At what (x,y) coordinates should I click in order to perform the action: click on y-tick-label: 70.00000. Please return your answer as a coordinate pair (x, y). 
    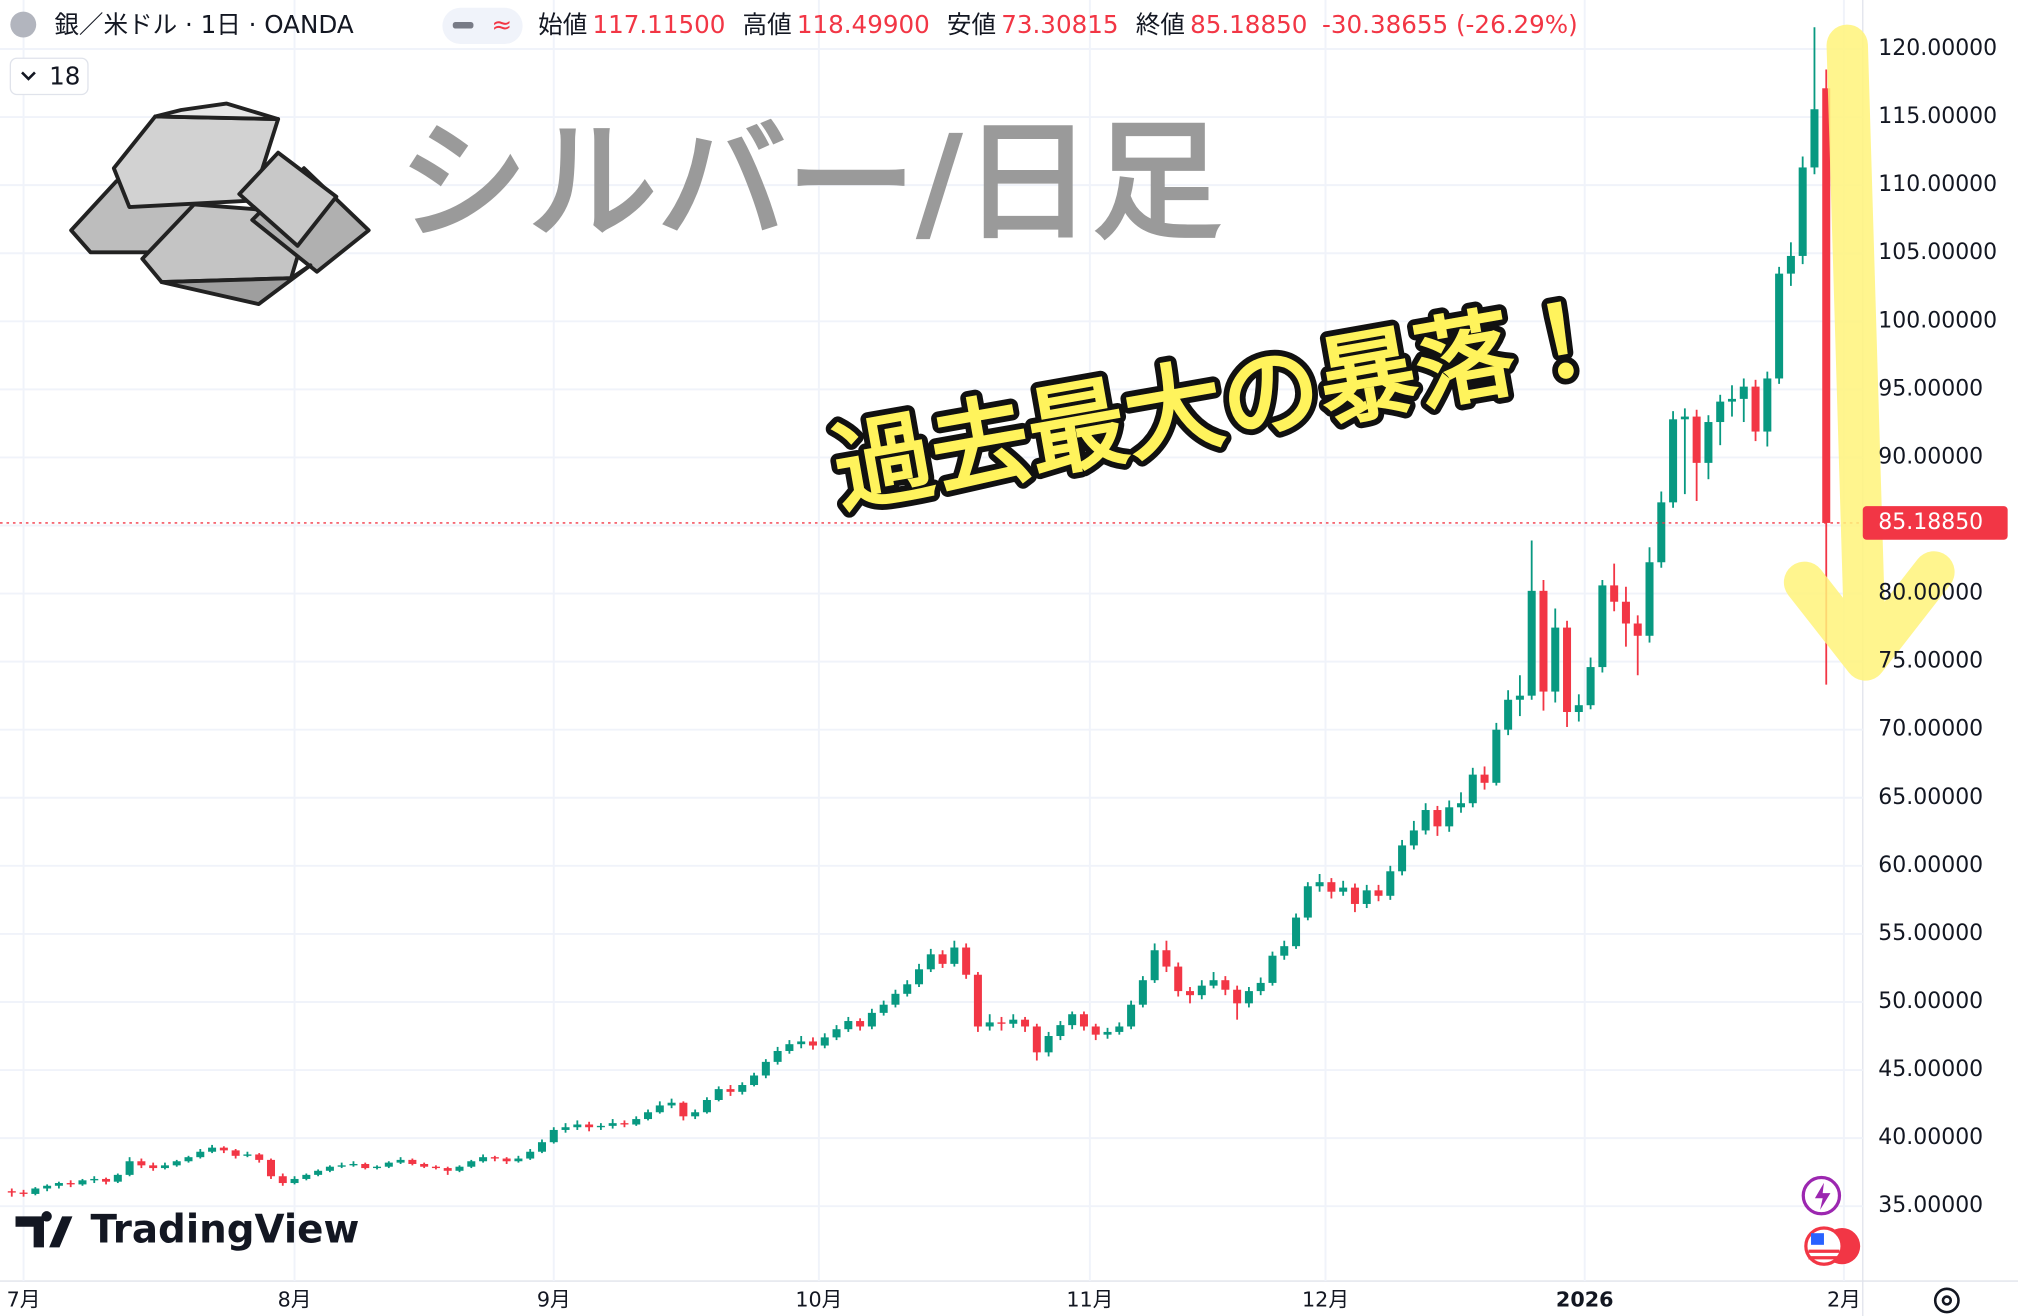
    Looking at the image, I should click on (1930, 729).